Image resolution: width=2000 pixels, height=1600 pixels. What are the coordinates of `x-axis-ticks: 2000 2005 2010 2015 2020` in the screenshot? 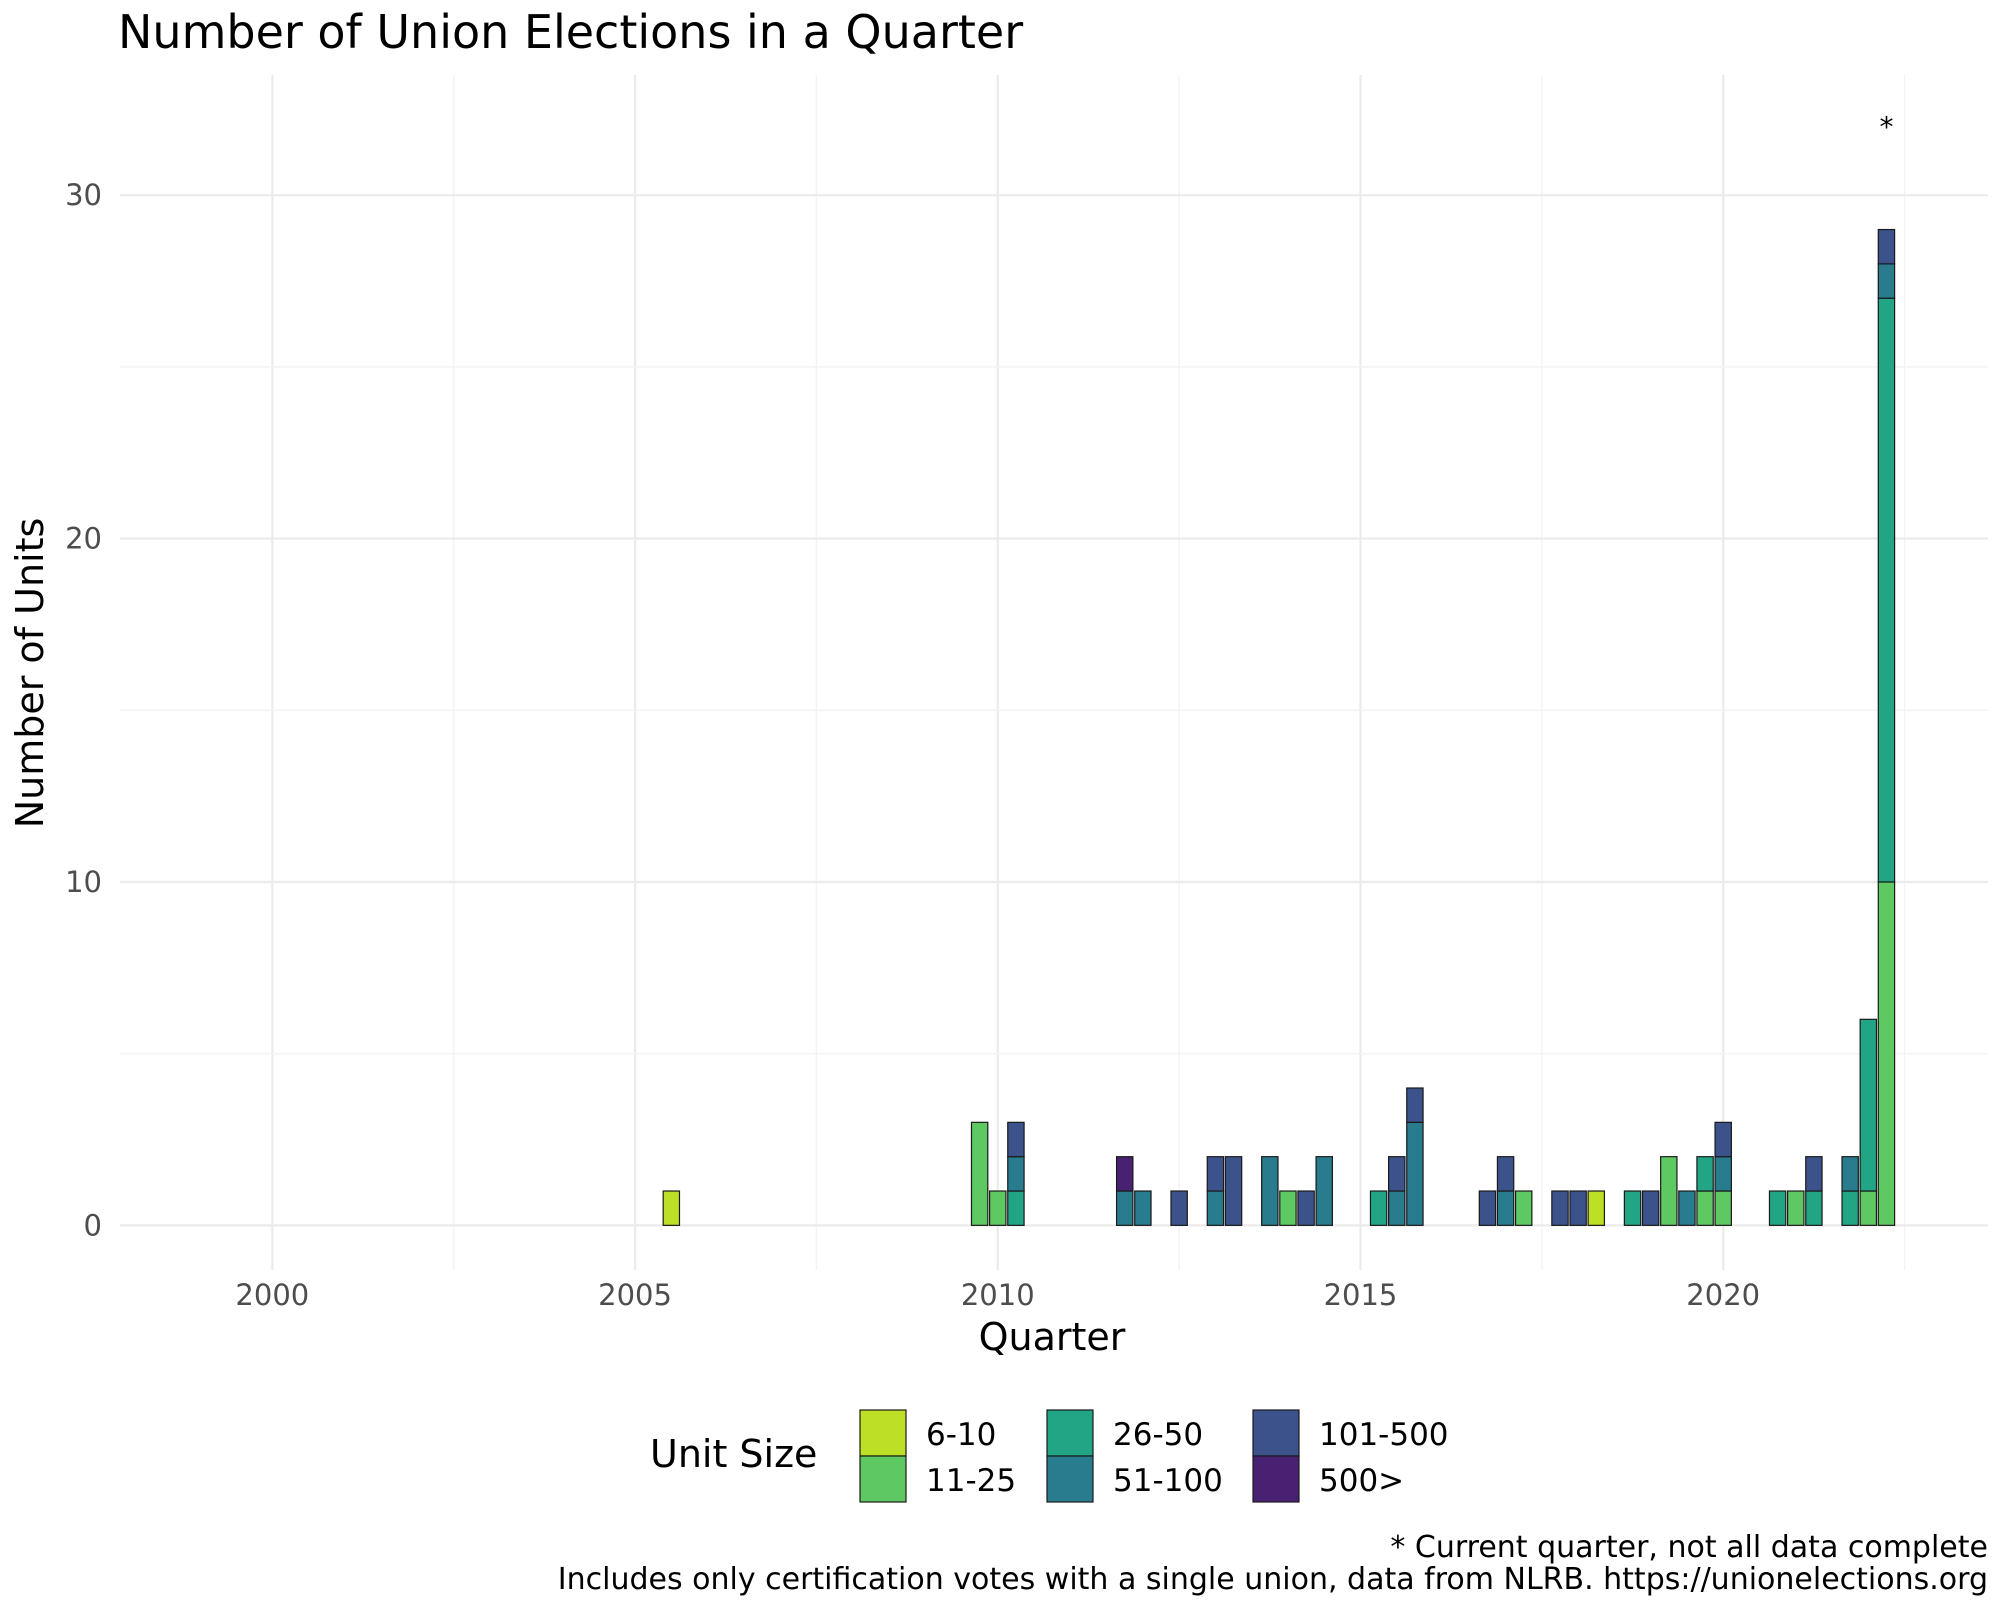 It's located at (997, 1295).